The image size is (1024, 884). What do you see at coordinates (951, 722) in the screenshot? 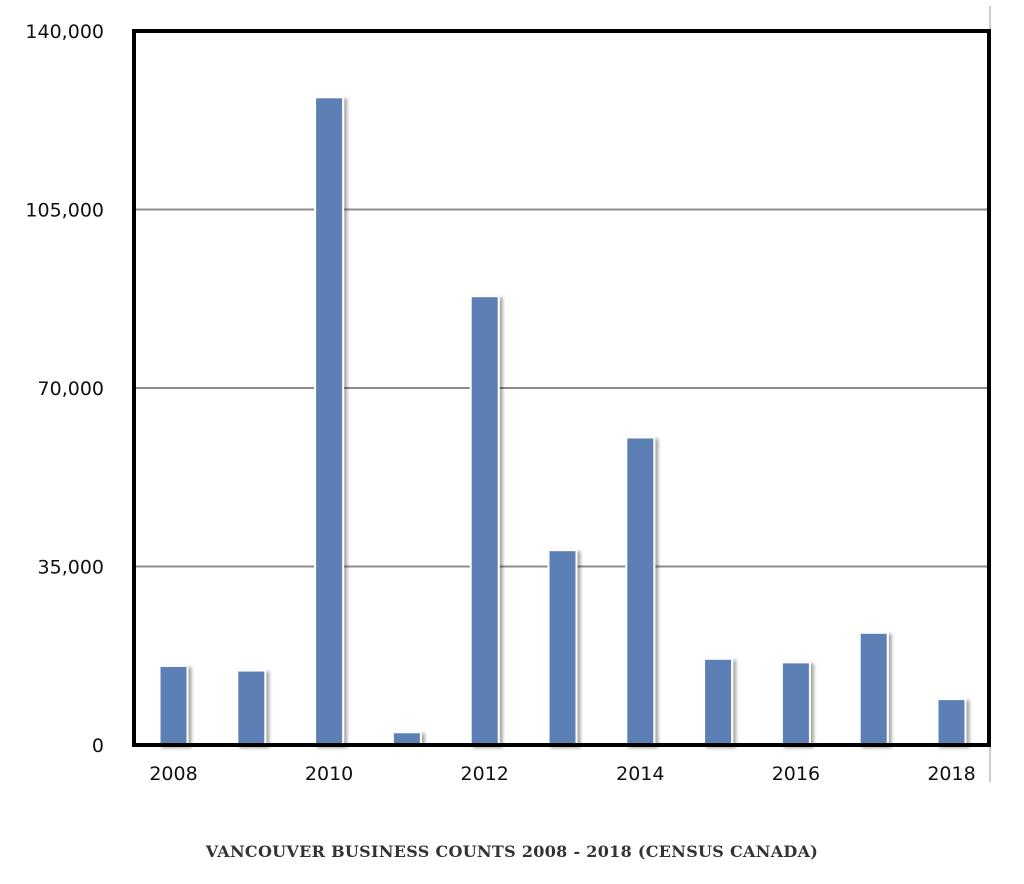
I see `bar-2018` at bounding box center [951, 722].